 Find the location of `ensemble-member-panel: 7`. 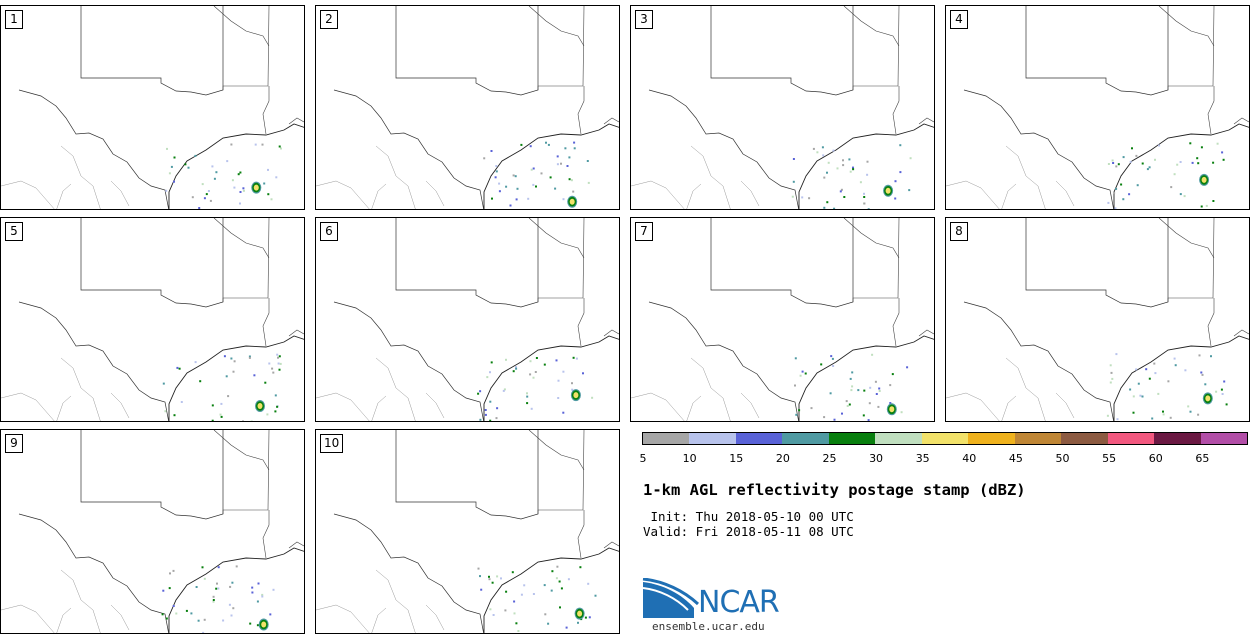

ensemble-member-panel: 7 is located at coordinates (782, 319).